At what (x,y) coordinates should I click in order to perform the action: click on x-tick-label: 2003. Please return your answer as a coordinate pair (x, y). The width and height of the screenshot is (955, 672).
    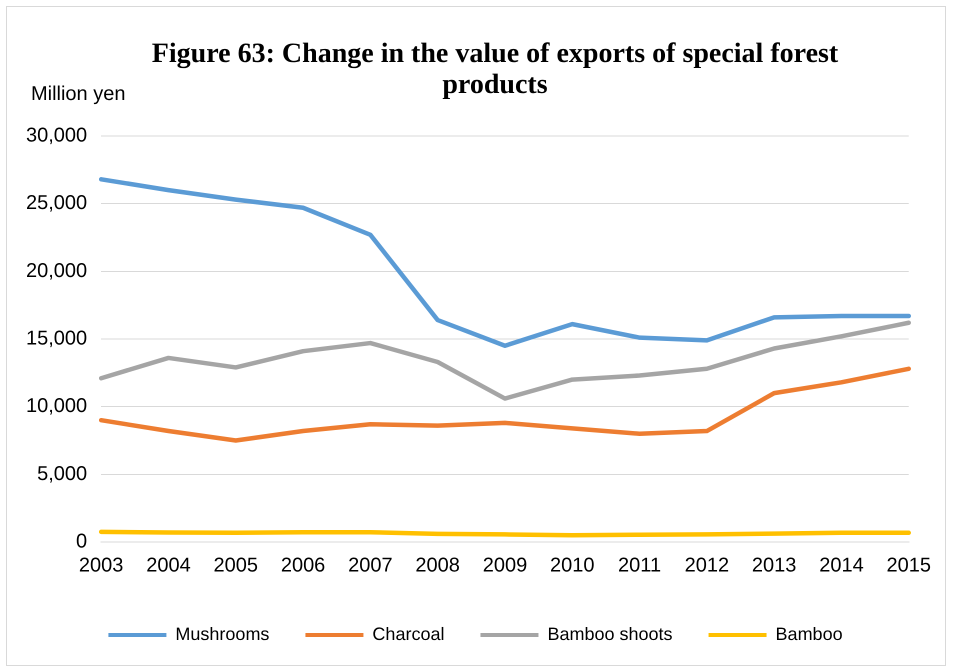
    Looking at the image, I should click on (101, 565).